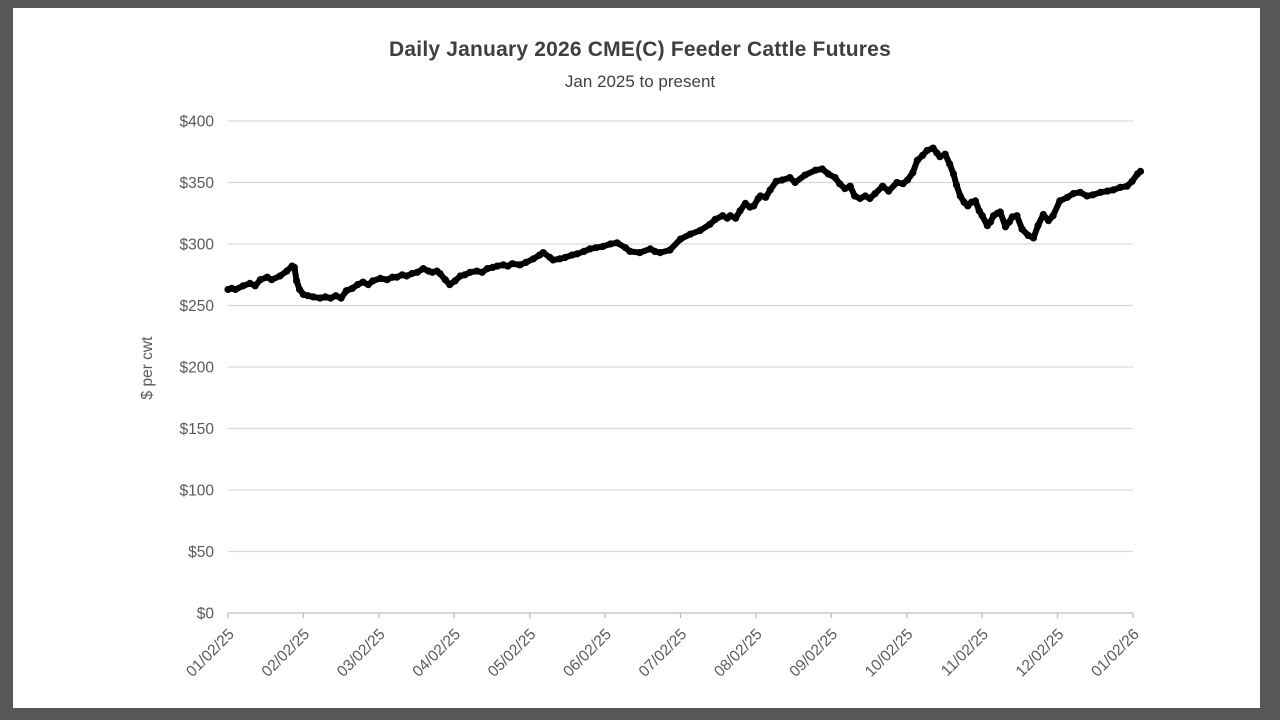 The height and width of the screenshot is (720, 1280). What do you see at coordinates (197, 183) in the screenshot?
I see `y-tick-label: $350` at bounding box center [197, 183].